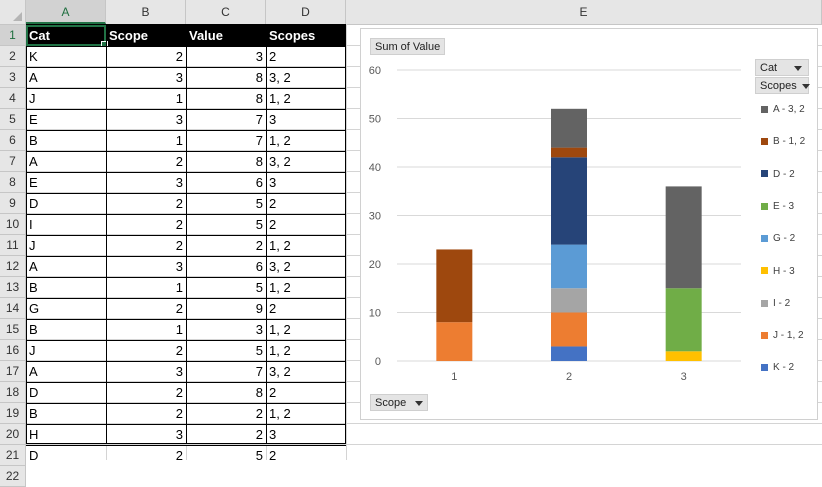 This screenshot has height=487, width=822. I want to click on row-header-13: 13, so click(13, 287).